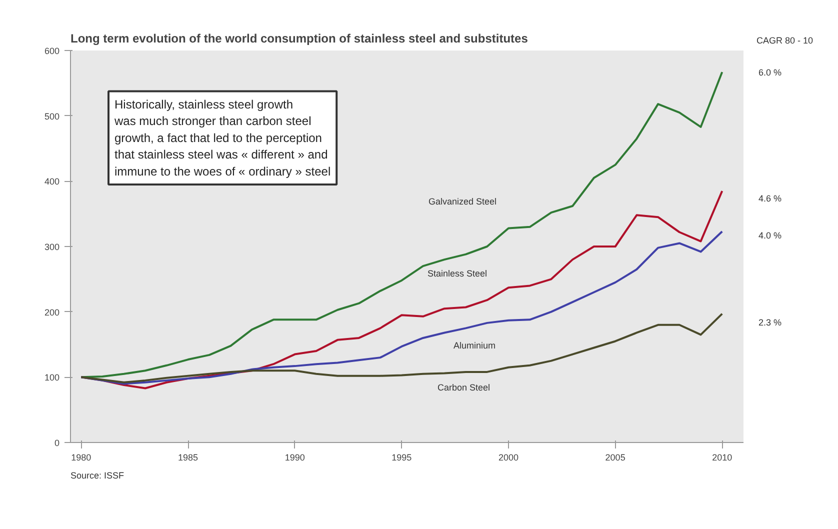 This screenshot has height=529, width=838. What do you see at coordinates (722, 457) in the screenshot?
I see `x-tick-label: 2010` at bounding box center [722, 457].